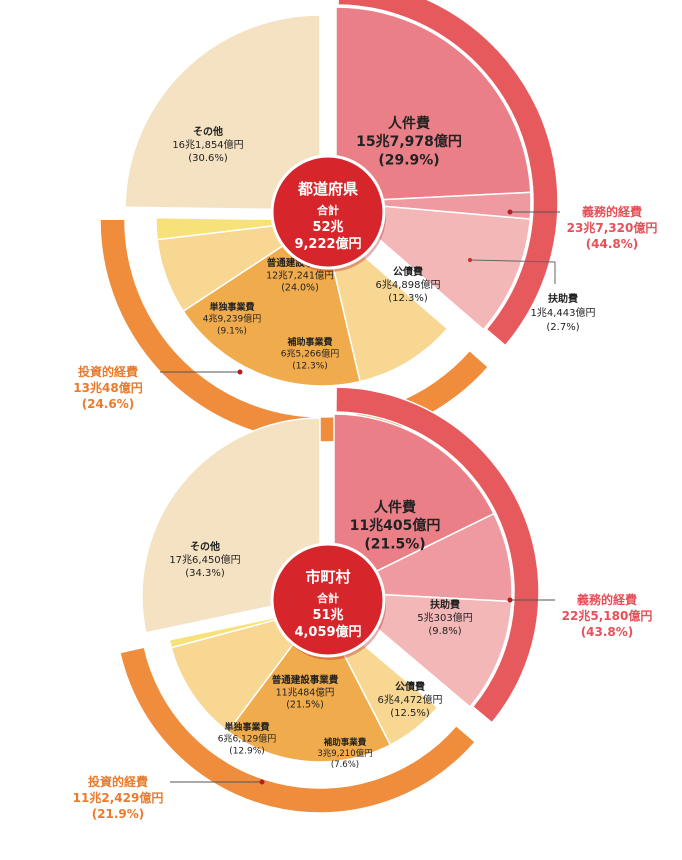 The width and height of the screenshot is (682, 860). What do you see at coordinates (305, 680) in the screenshot?
I see `slice-name: 普通建設事業費` at bounding box center [305, 680].